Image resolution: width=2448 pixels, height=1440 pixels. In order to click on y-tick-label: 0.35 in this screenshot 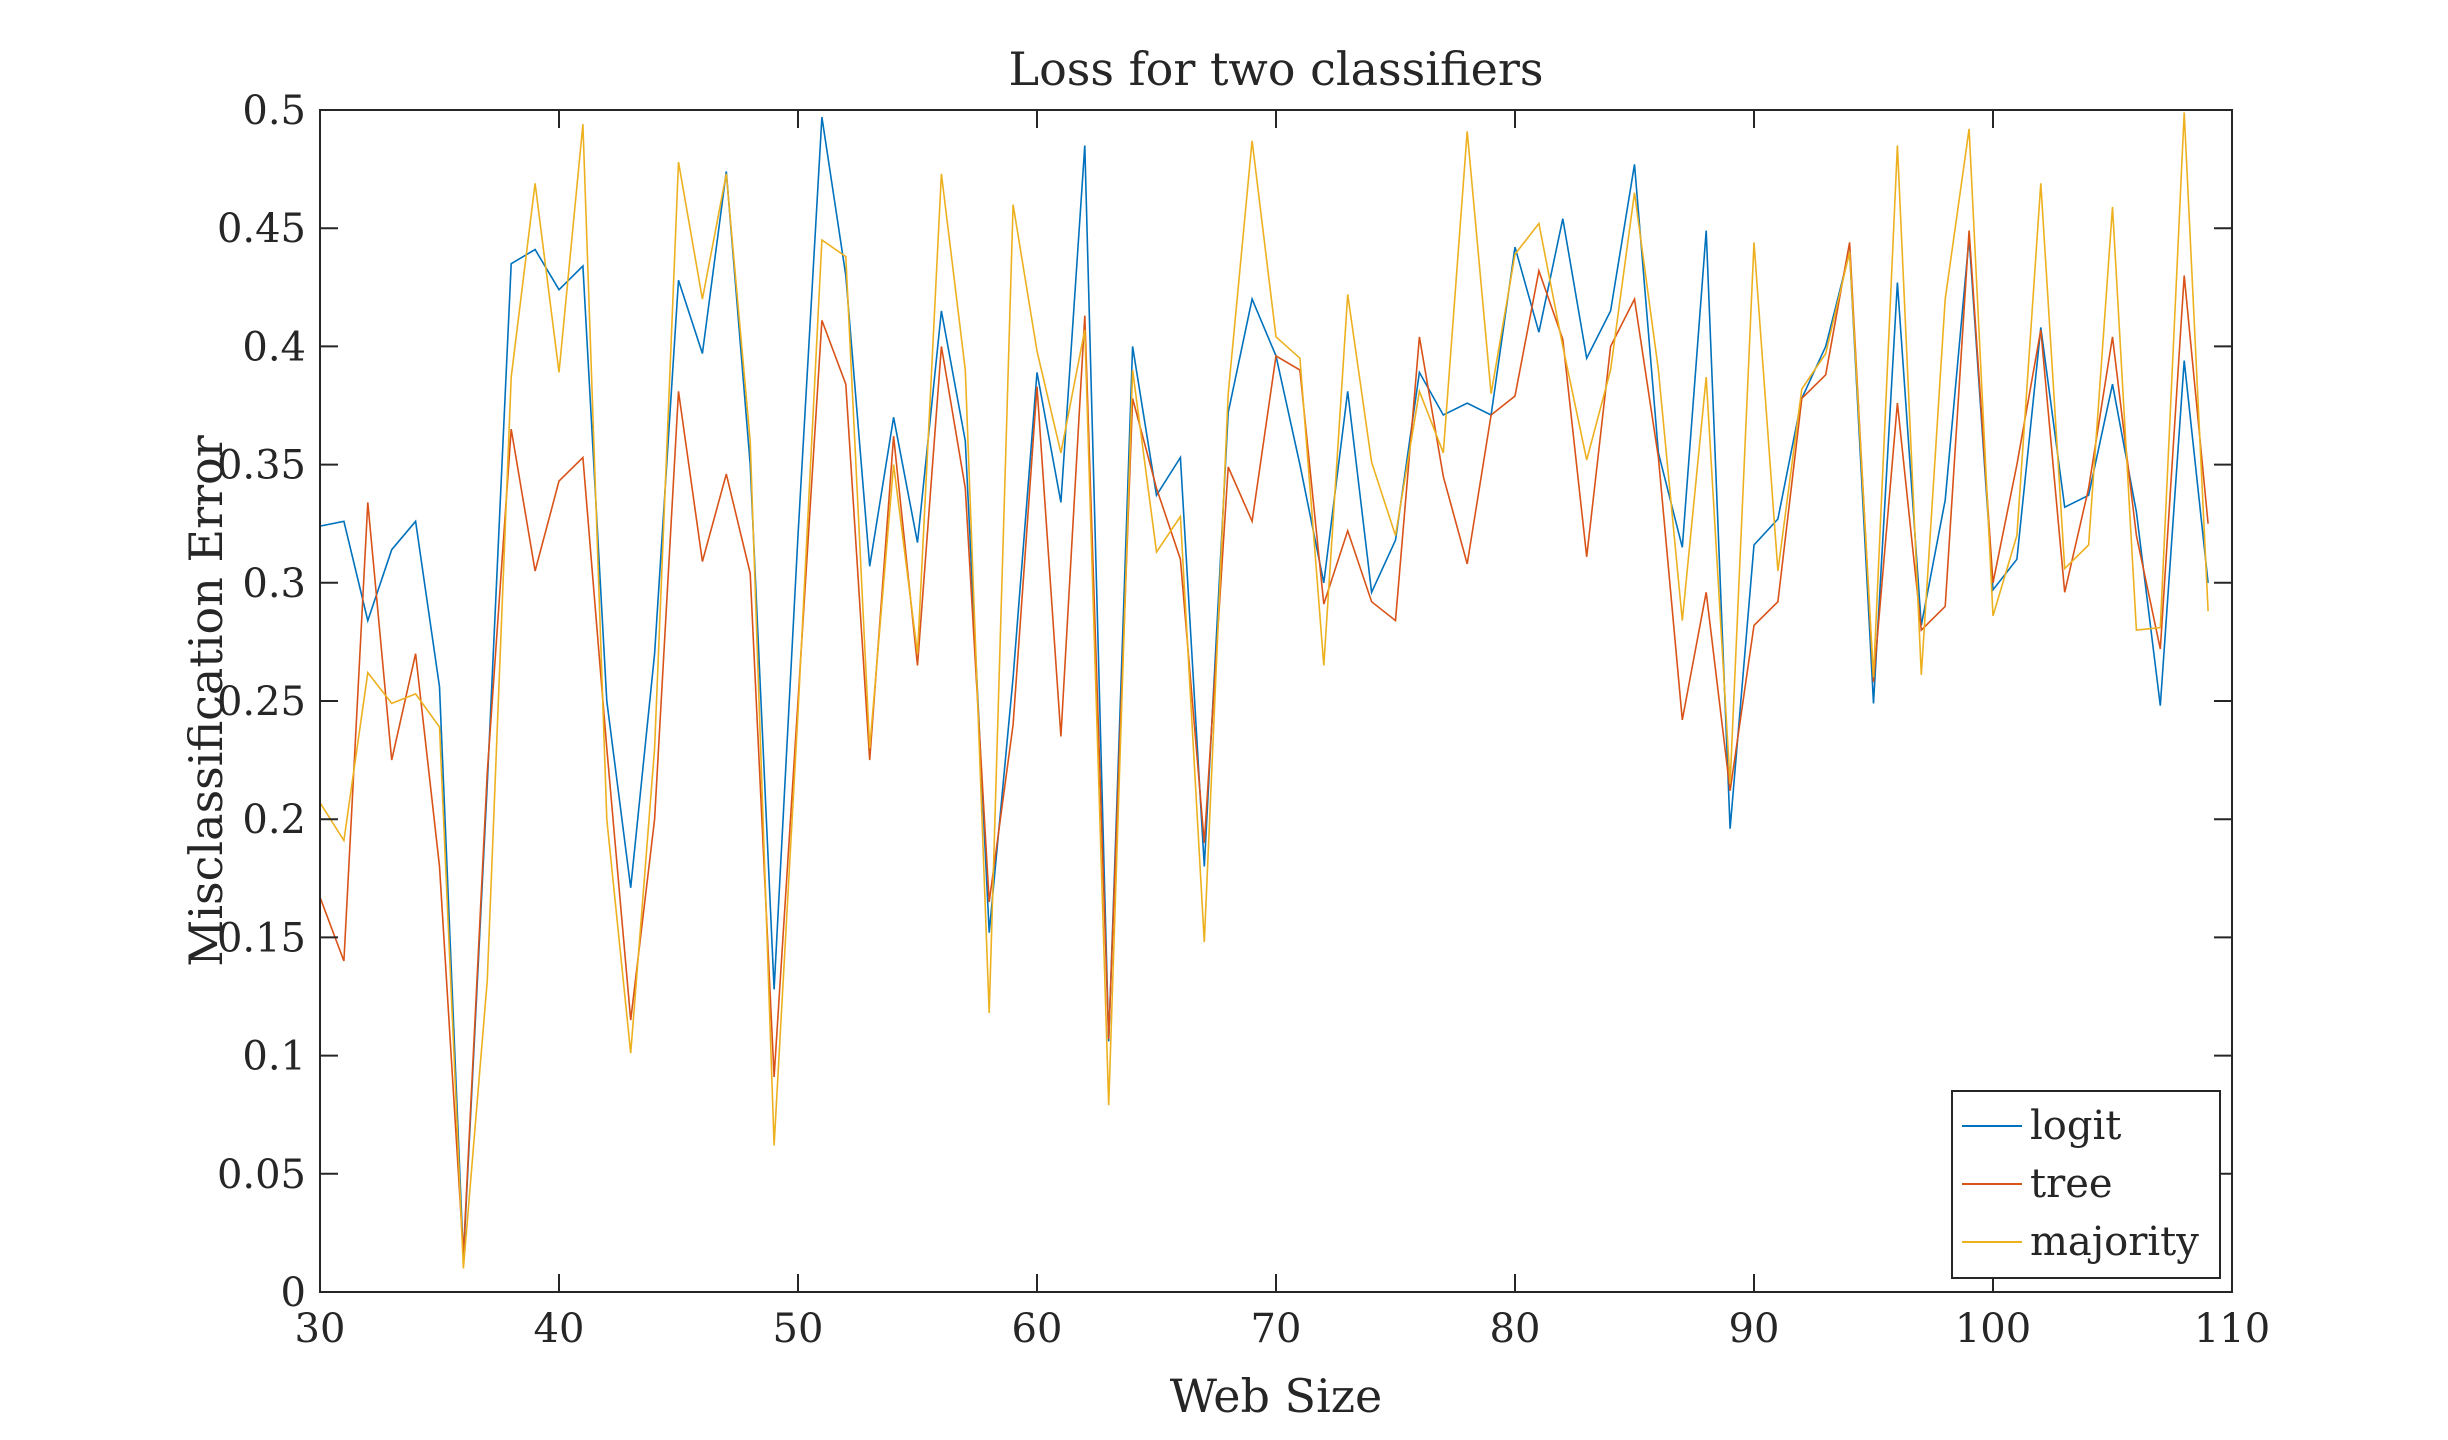, I will do `click(261, 466)`.